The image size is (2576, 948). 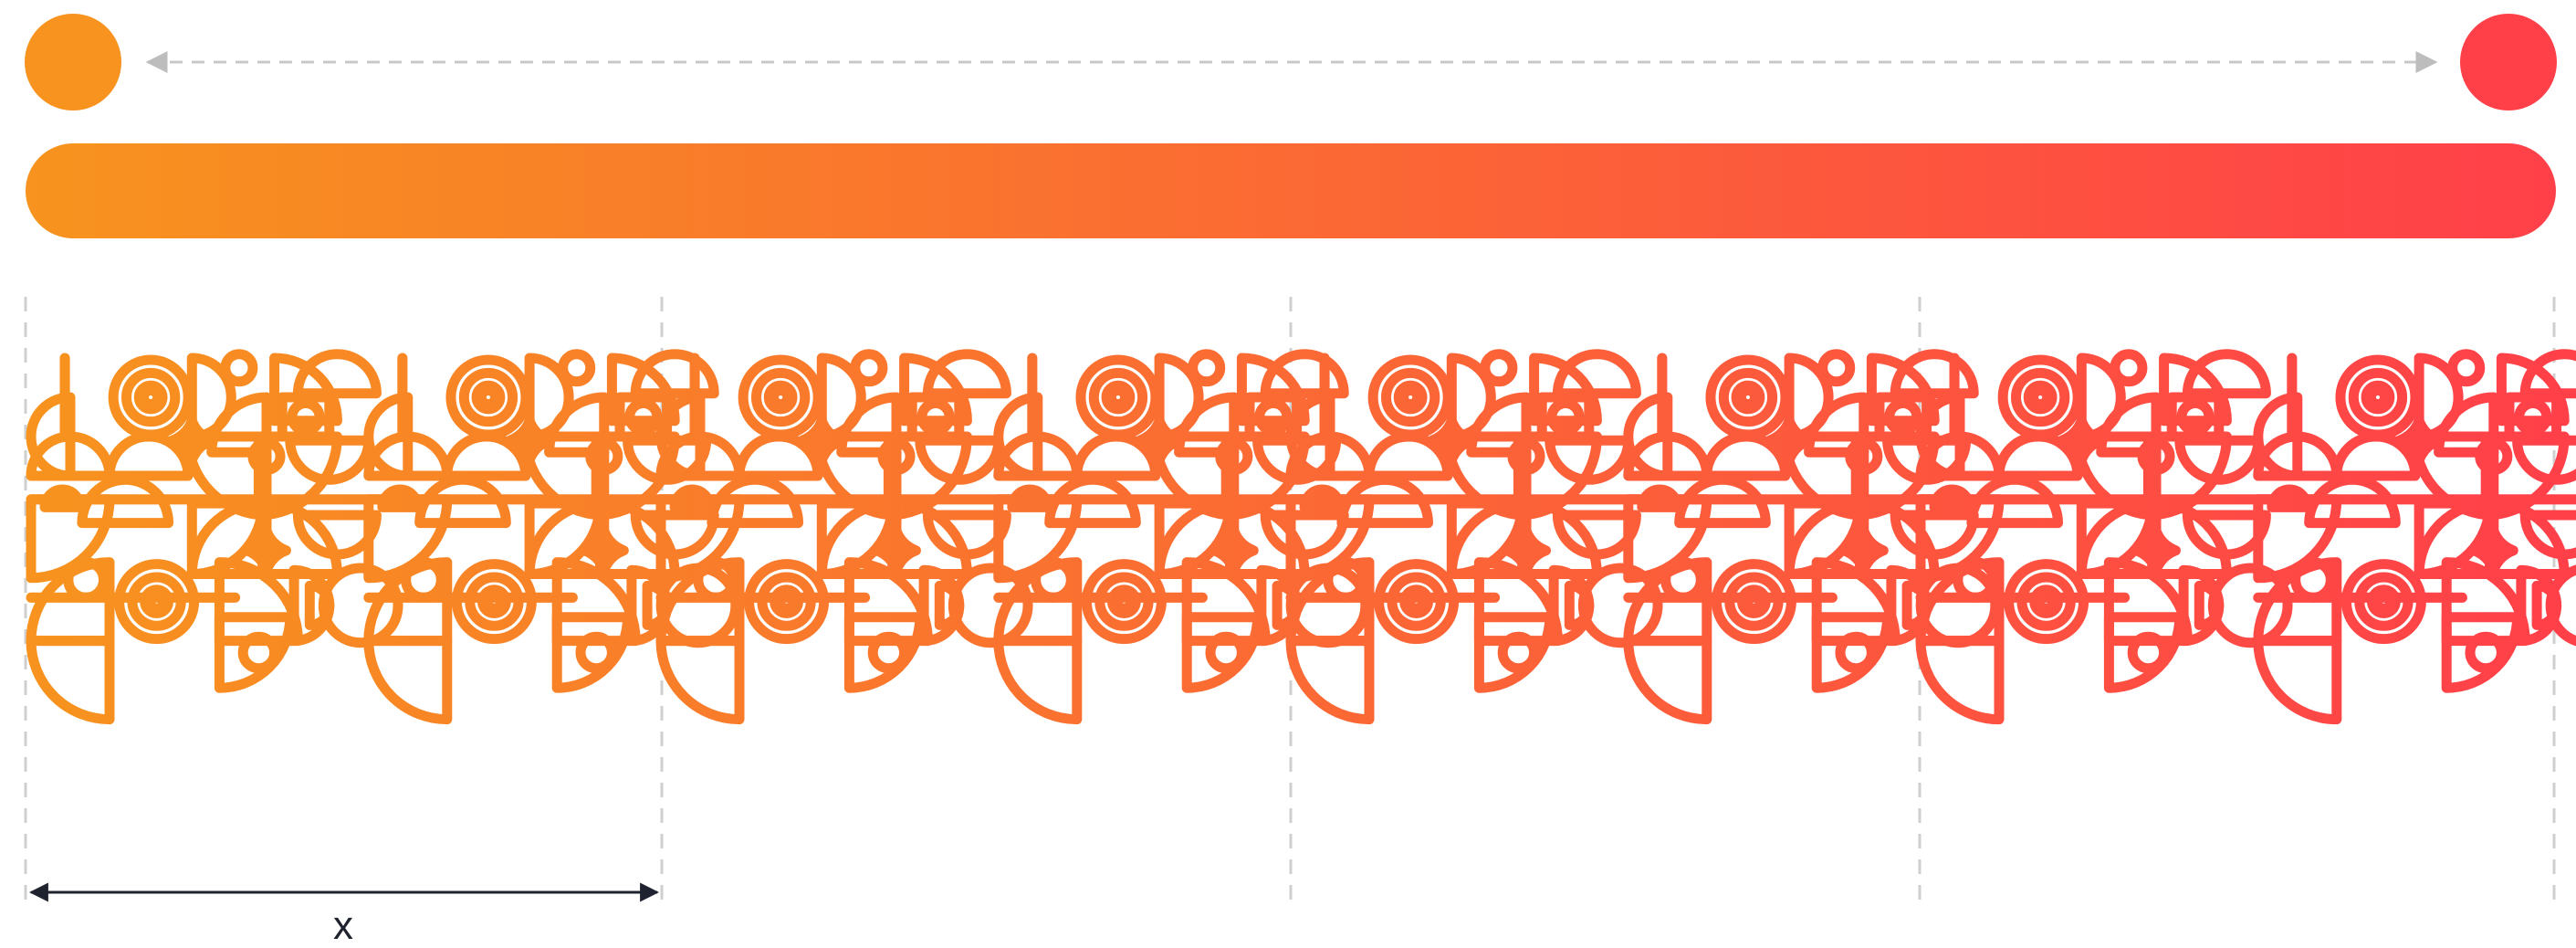 I want to click on start-color-swatch, so click(x=73, y=63).